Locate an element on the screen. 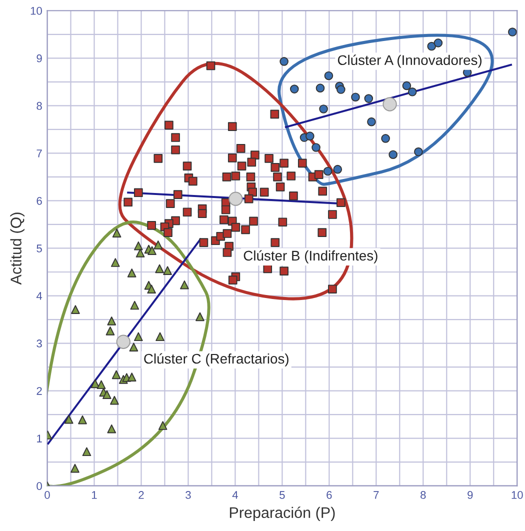  x-tick-label: 5 is located at coordinates (282, 495).